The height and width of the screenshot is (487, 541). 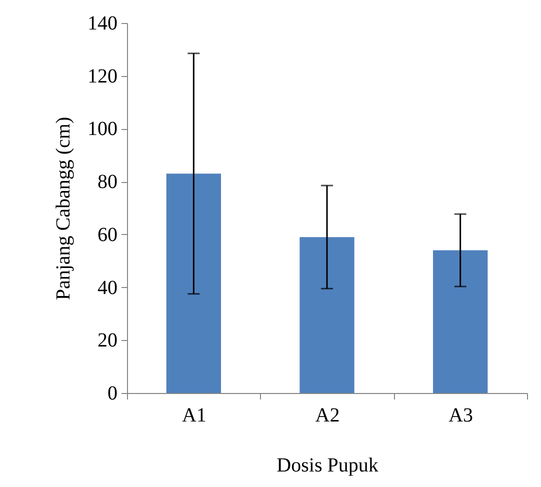 What do you see at coordinates (108, 235) in the screenshot?
I see `y-tick-label: 60` at bounding box center [108, 235].